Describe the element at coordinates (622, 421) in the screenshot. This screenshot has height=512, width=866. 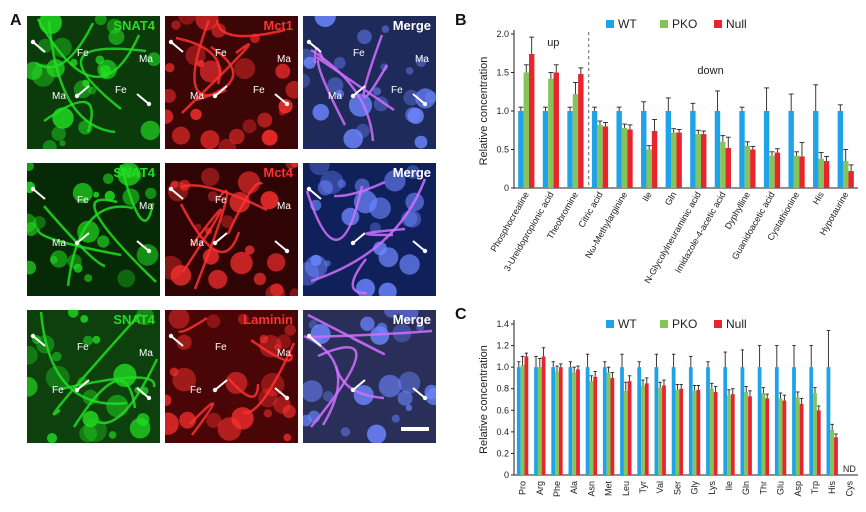
I see `bar-wt-leu` at that location.